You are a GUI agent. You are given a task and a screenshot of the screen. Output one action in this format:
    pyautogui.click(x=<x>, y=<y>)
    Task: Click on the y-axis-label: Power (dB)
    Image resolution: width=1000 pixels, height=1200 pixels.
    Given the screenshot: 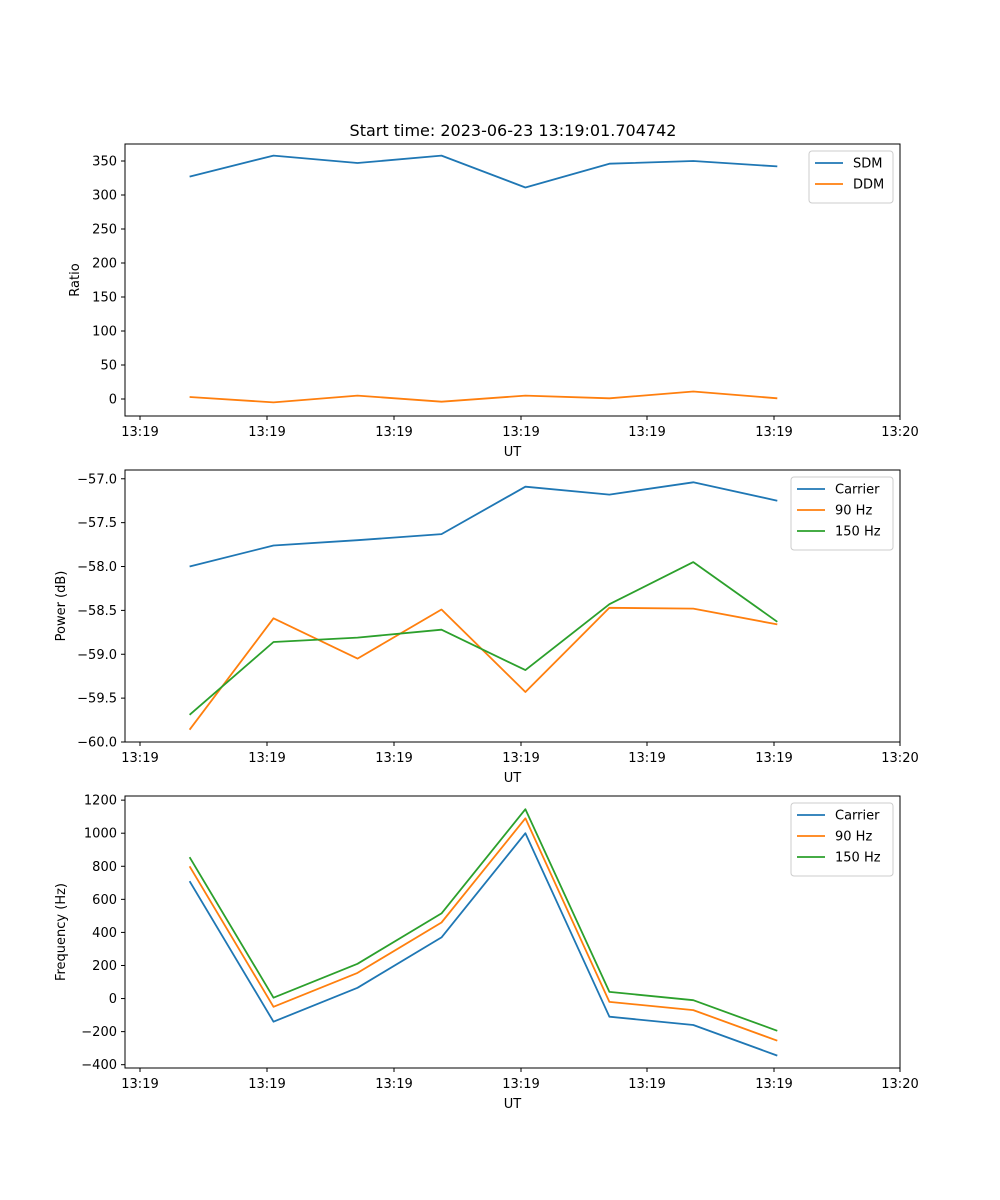 What is the action you would take?
    pyautogui.click(x=61, y=606)
    